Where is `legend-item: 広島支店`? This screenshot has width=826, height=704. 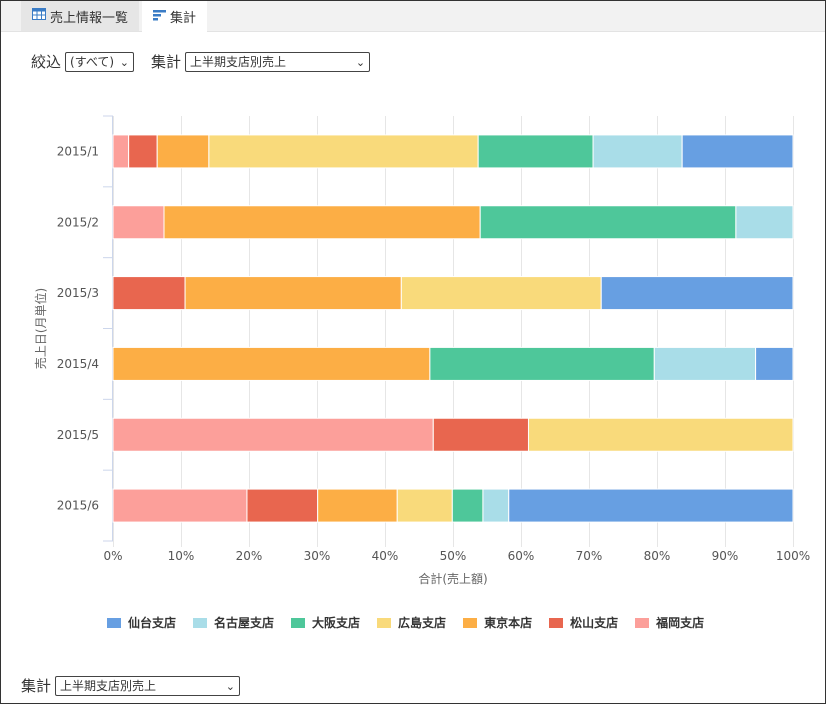 legend-item: 広島支店 is located at coordinates (411, 622).